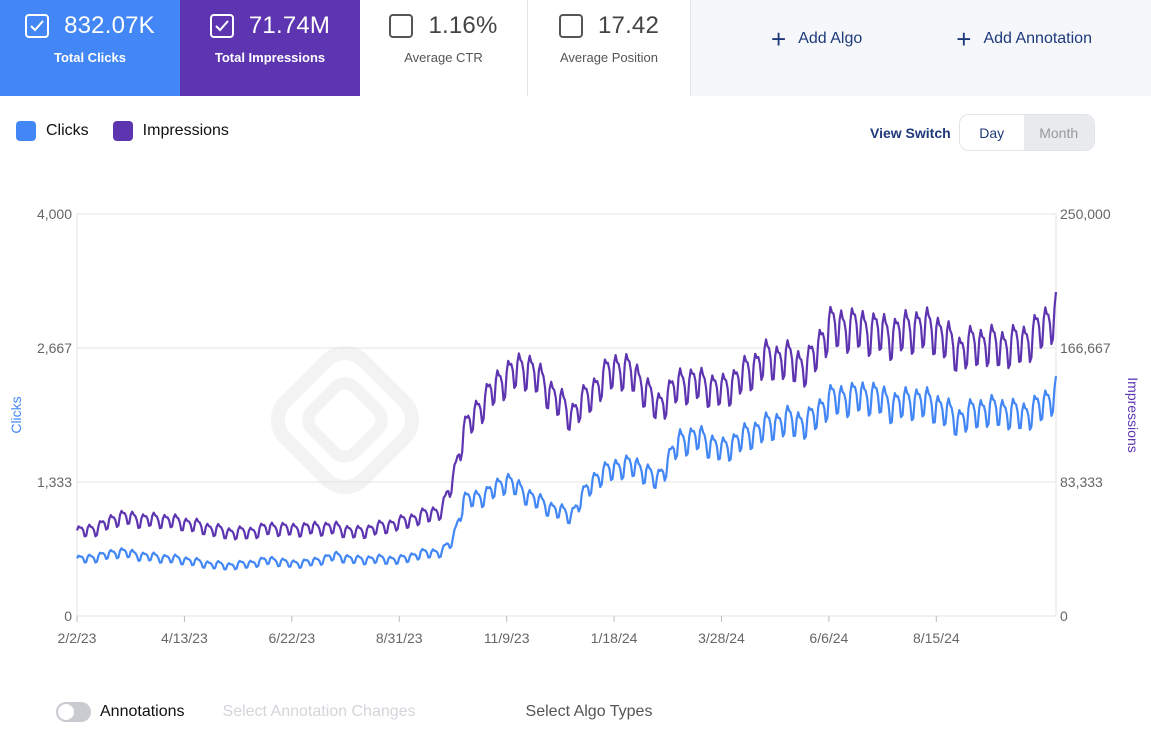 This screenshot has height=746, width=1151. I want to click on left-axis-title: Clicks, so click(16, 414).